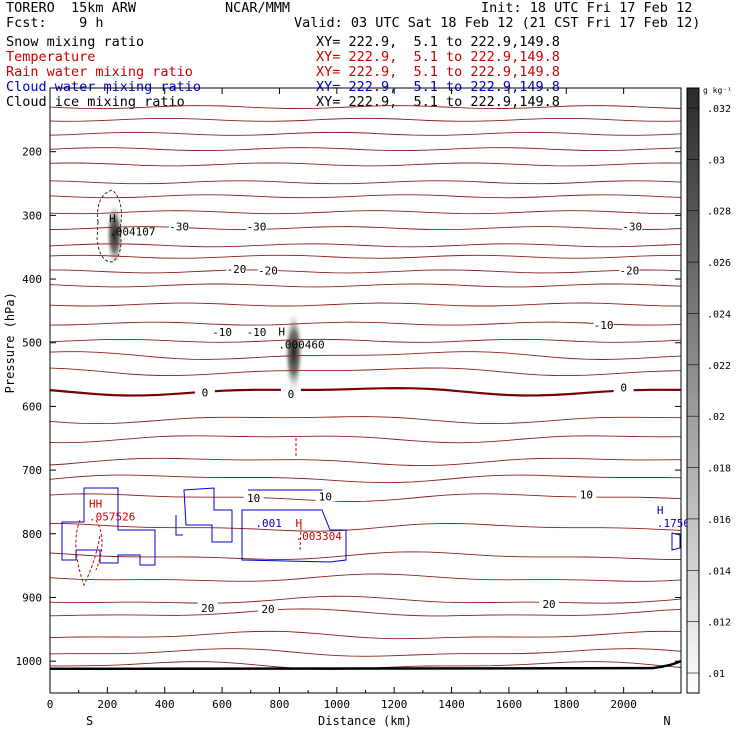  I want to click on colorbar-label: .012, so click(719, 623).